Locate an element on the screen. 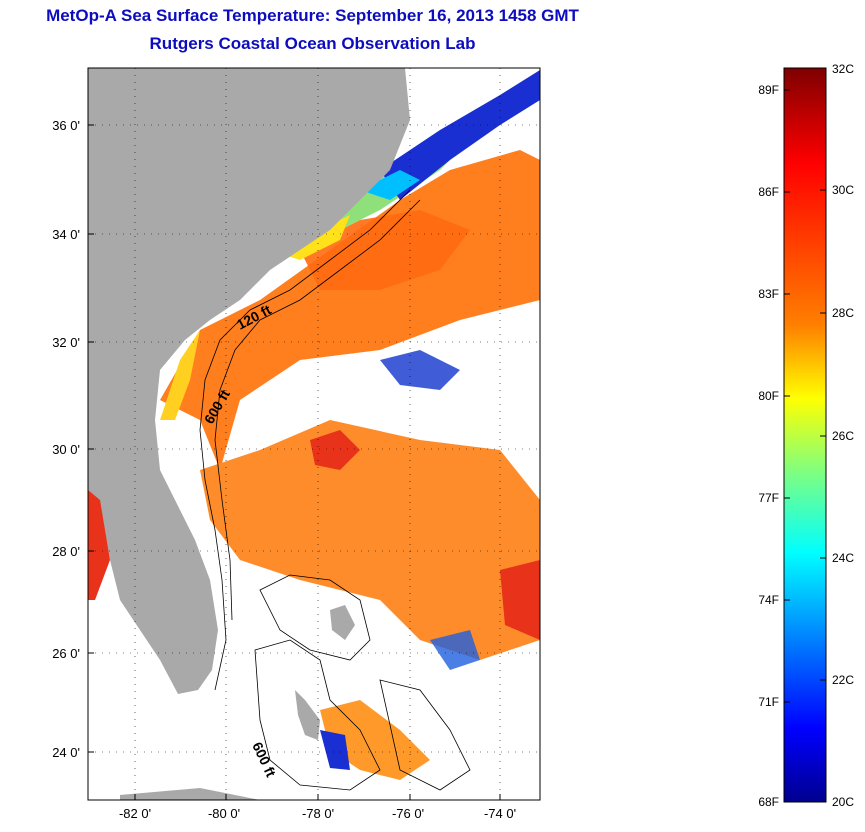  y-tick-label: 24 0' is located at coordinates (66, 752).